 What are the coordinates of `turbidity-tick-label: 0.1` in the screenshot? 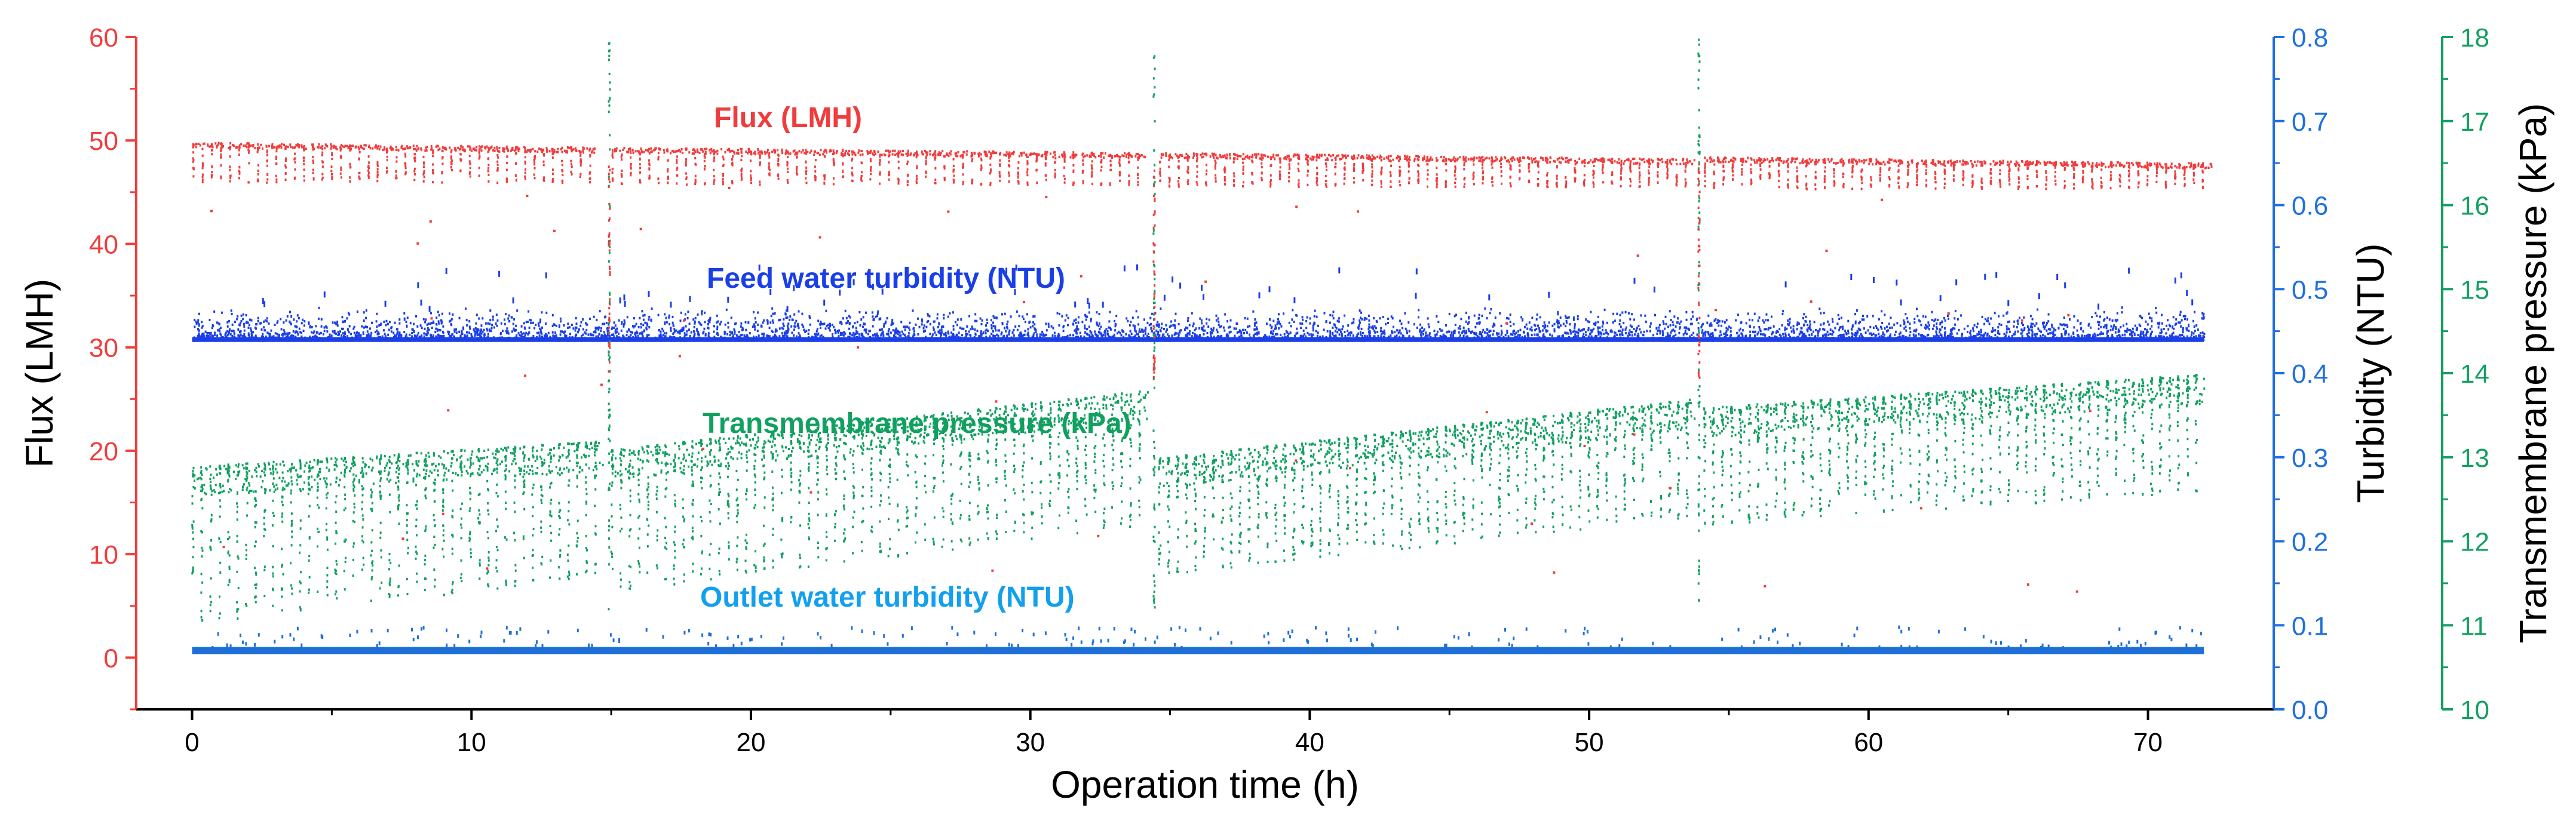 It's located at (2310, 626).